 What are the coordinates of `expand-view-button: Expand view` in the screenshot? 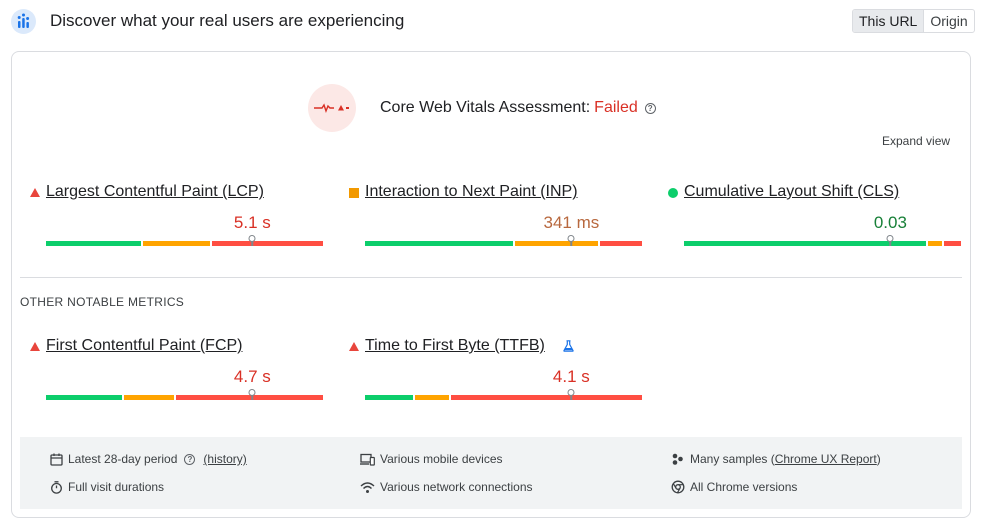 It's located at (916, 141).